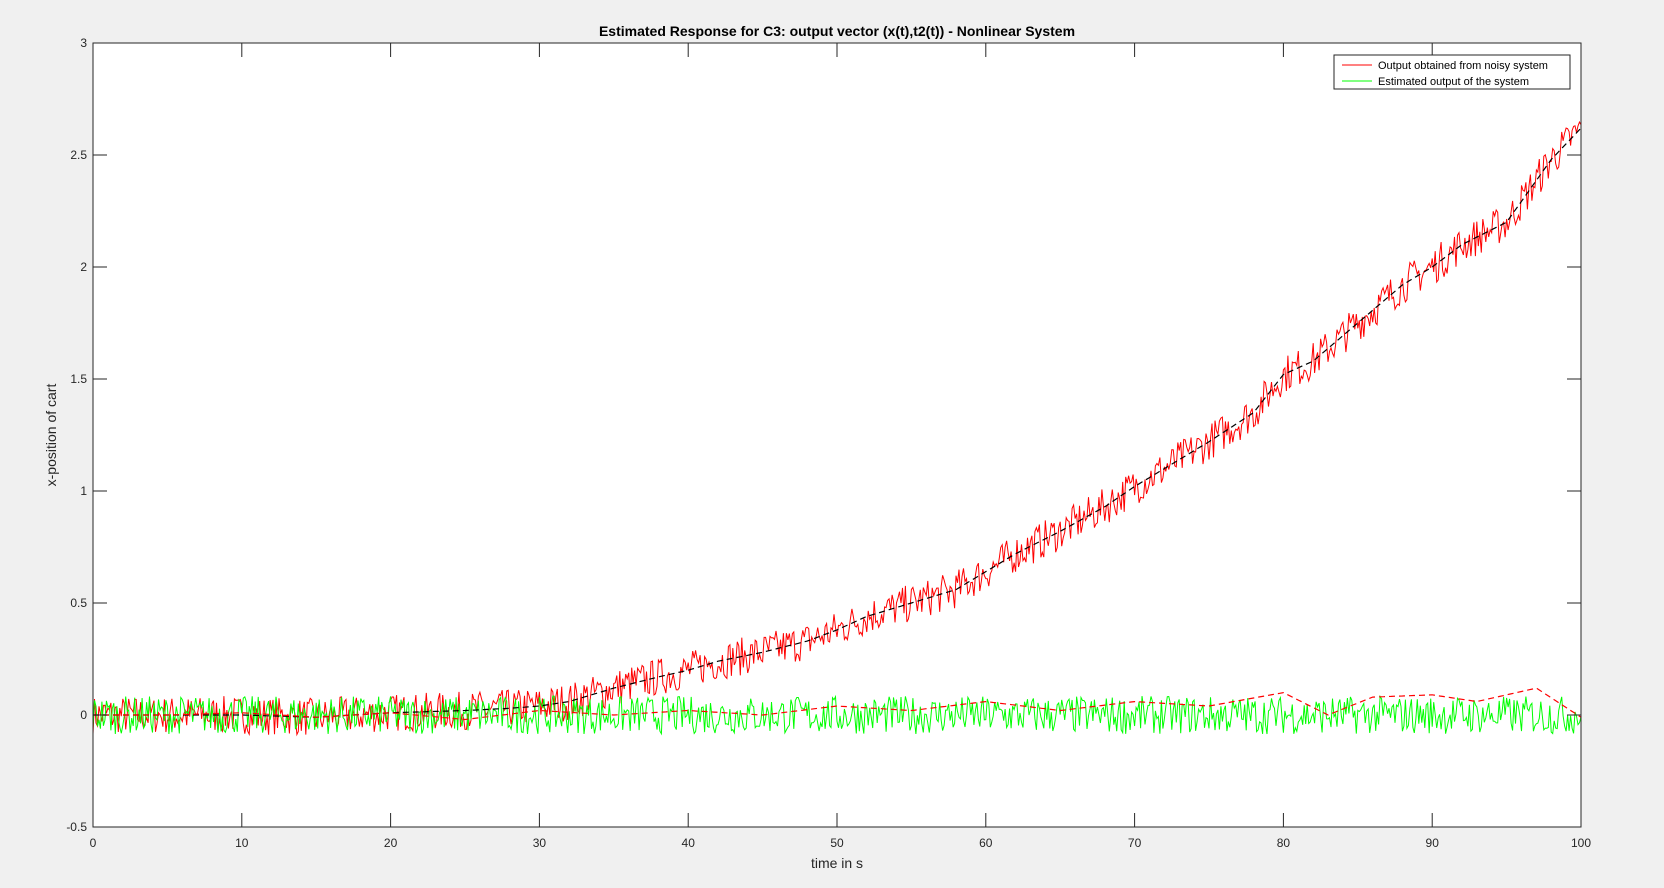  I want to click on y-tick-label: 3, so click(83, 43).